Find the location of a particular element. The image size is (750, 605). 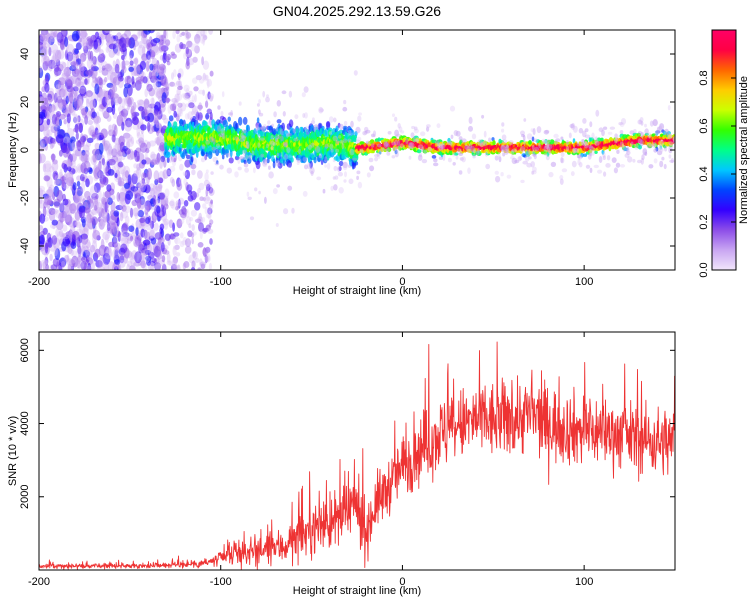

colorbar-tick-label: 0.4 is located at coordinates (704, 173).